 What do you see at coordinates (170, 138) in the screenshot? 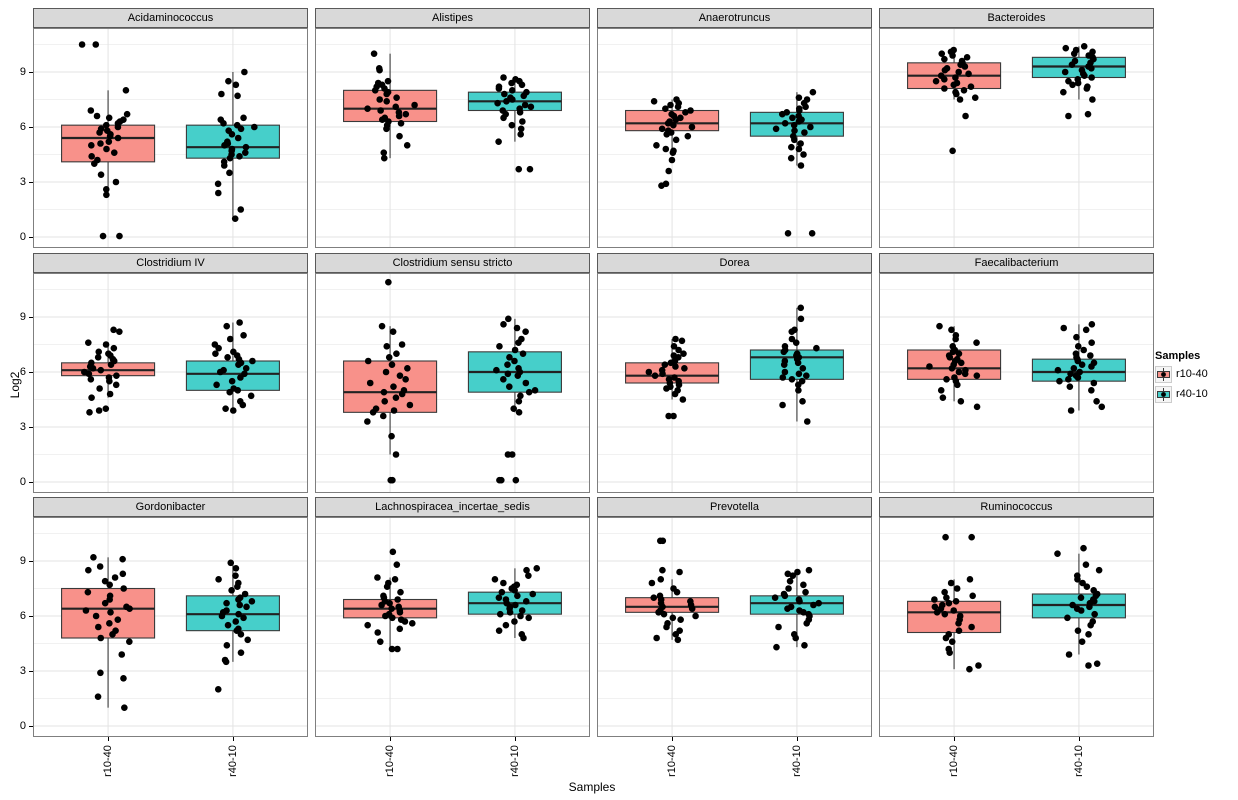
I see `facet-panel-acidaminococcus` at bounding box center [170, 138].